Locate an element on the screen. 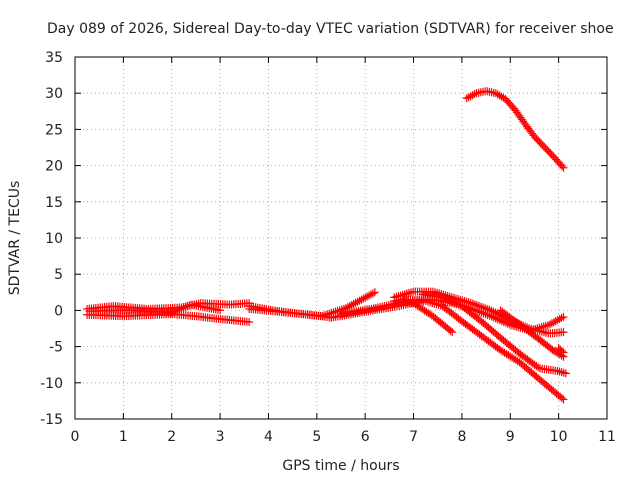  x-tick-label: 8 is located at coordinates (461, 437).